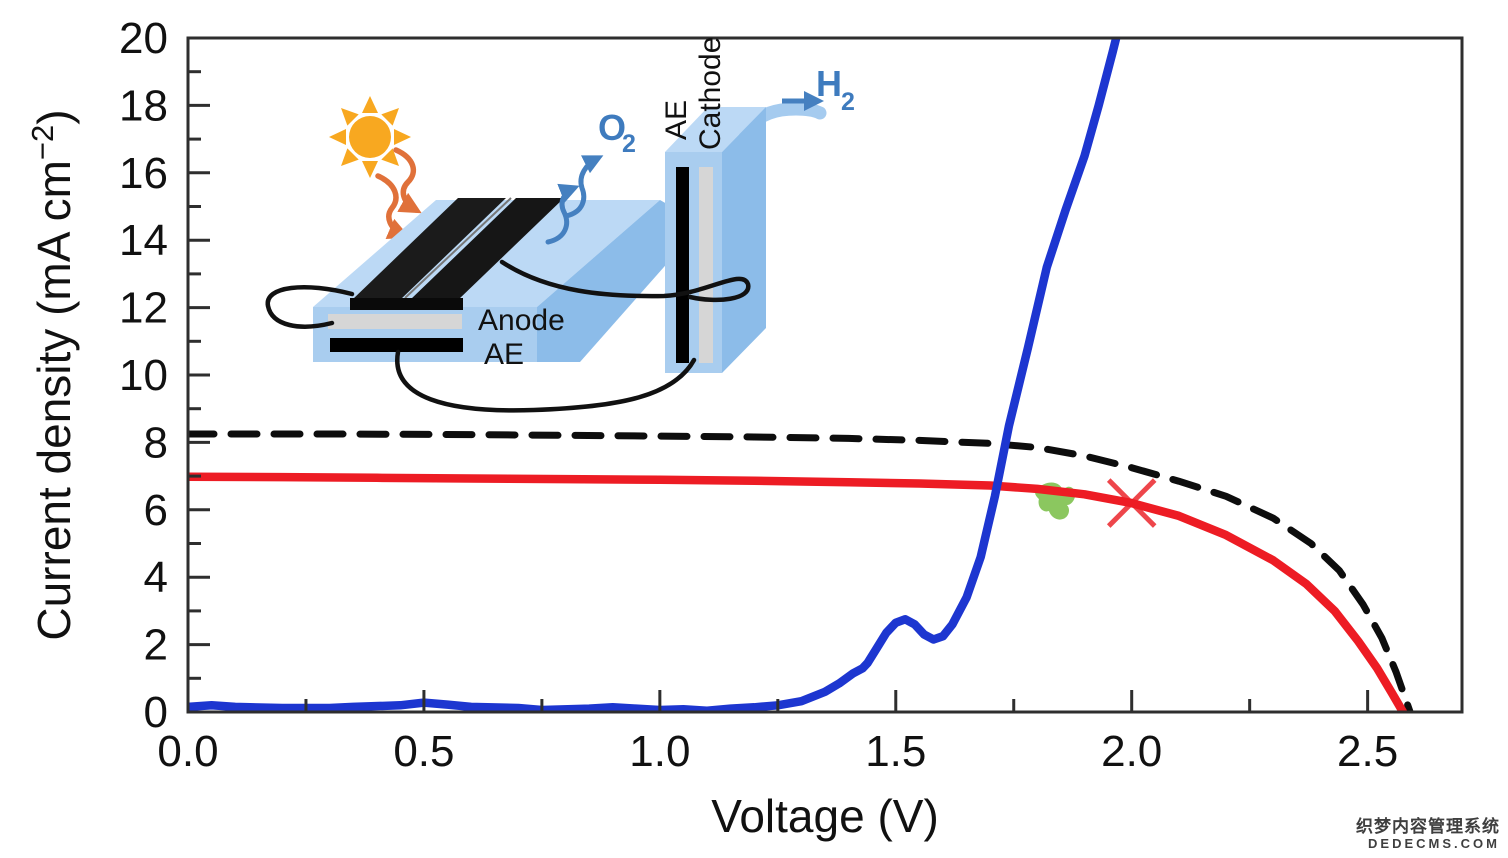  Describe the element at coordinates (1367, 751) in the screenshot. I see `x-tick-label: 2.5` at that location.